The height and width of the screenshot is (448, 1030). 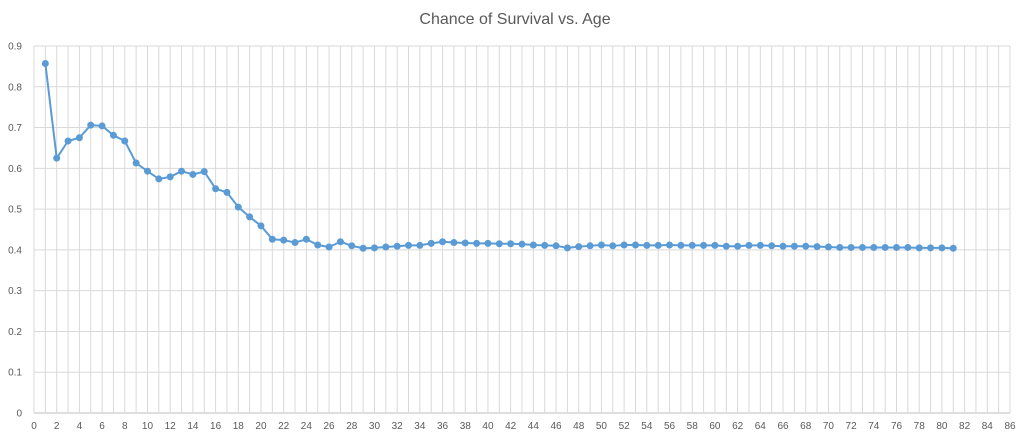 I want to click on x-tick-label: 68, so click(x=806, y=426).